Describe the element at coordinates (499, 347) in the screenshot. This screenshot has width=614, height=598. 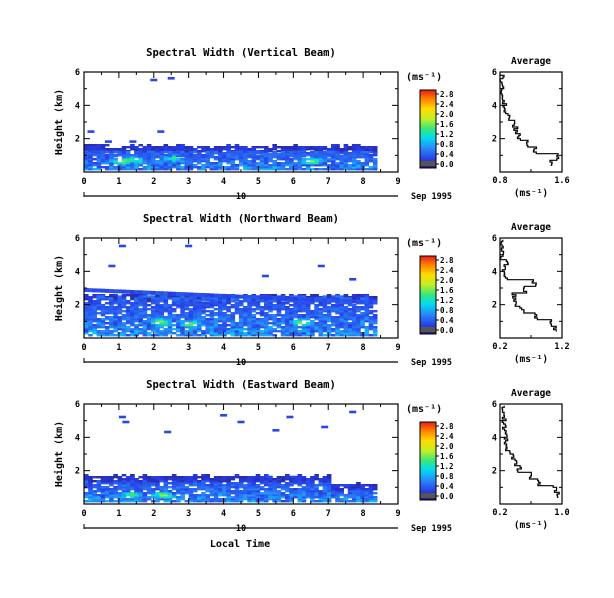
I see `profile-x-tick-label: 0.2` at that location.